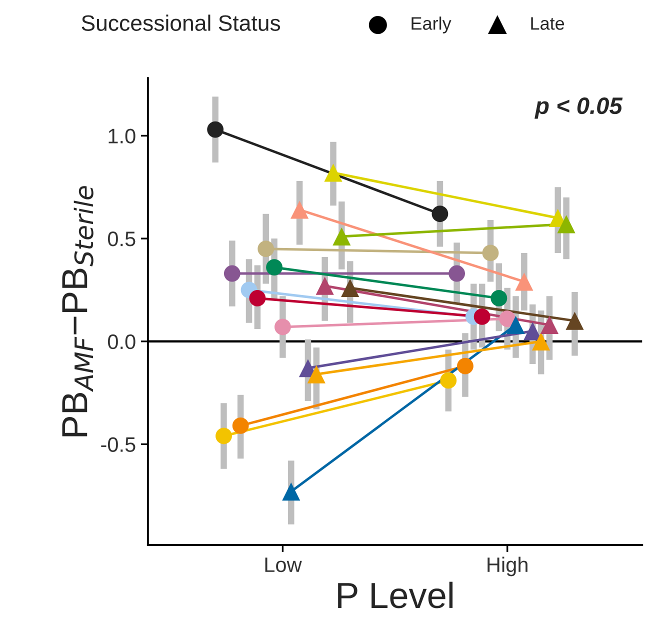 This screenshot has width=646, height=625. Describe the element at coordinates (508, 566) in the screenshot. I see `x-tick-label: High` at that location.